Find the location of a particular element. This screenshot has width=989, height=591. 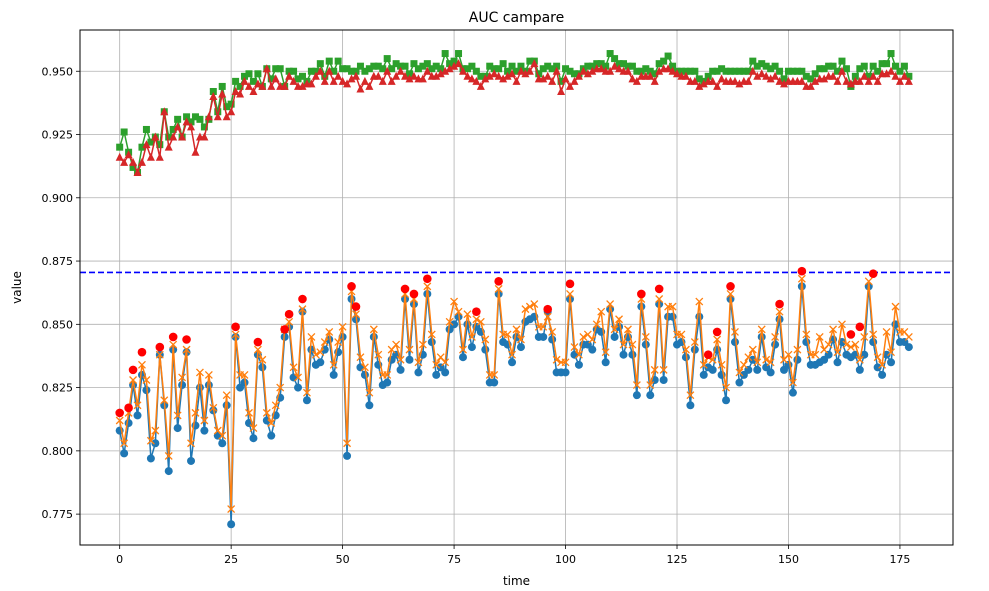

y-tick-label: 0.925 is located at coordinates (58, 135).